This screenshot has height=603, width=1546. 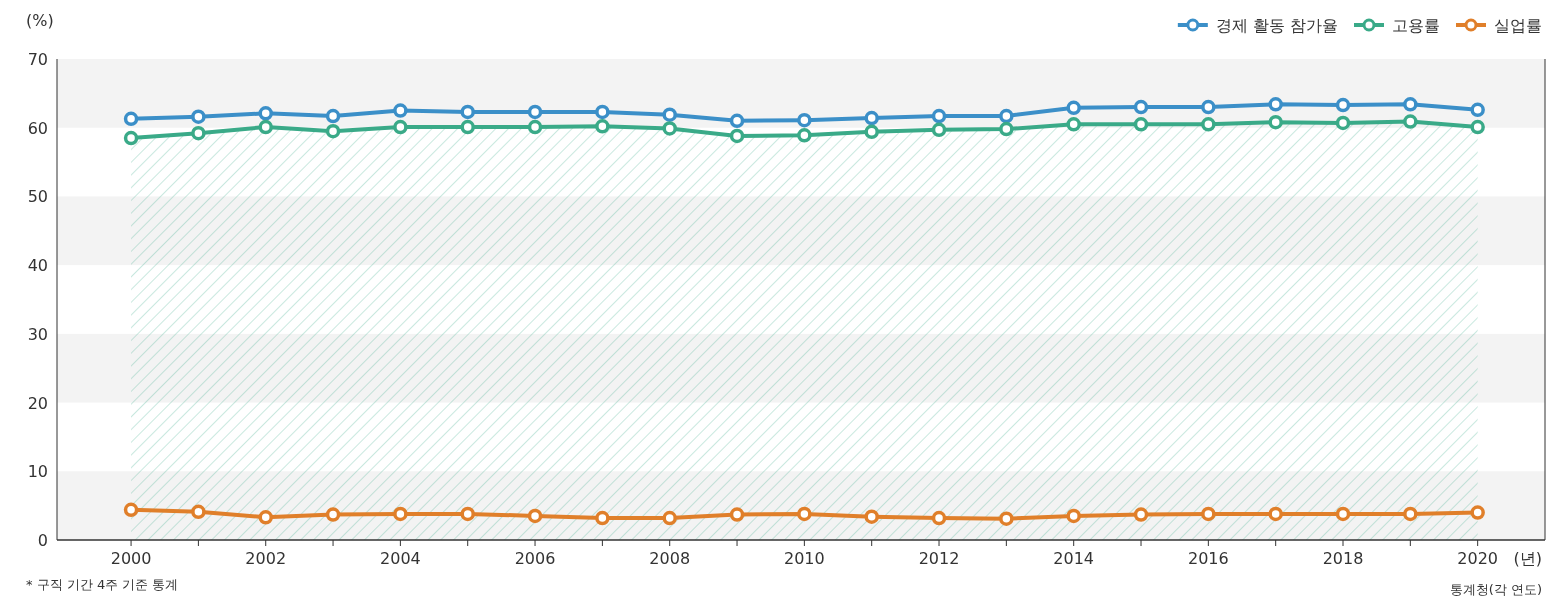 I want to click on x-tick-label: 2010, so click(x=804, y=558).